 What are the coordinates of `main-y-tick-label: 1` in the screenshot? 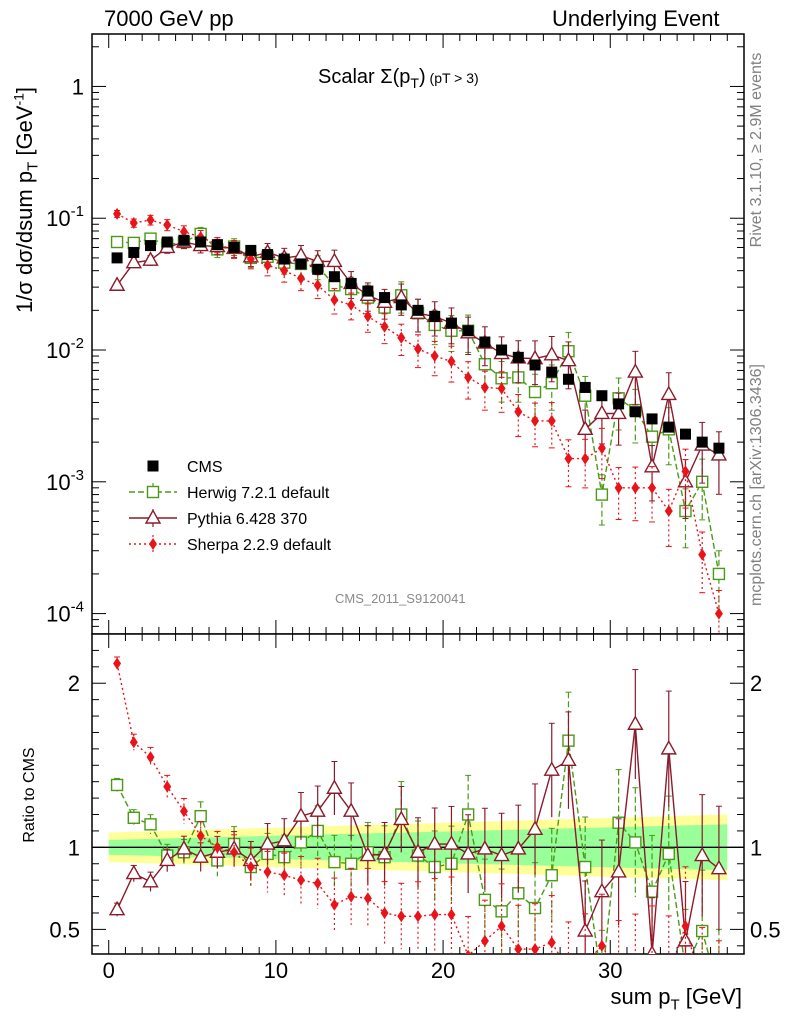 It's located at (78, 86).